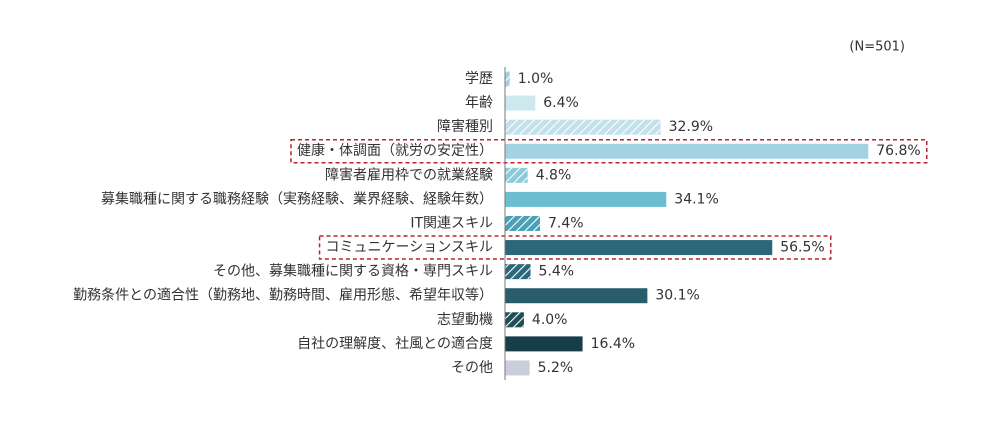 The width and height of the screenshot is (1000, 424). I want to click on category-label: 勤務条件との適合性（勤務地、勤務時間、雇用形態、希望年収等）, so click(283, 295).